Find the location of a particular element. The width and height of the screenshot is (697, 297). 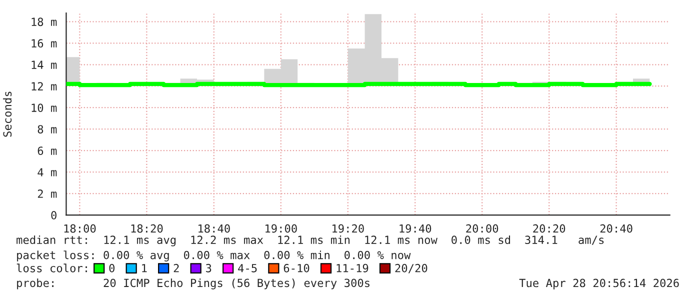

x-tick-label: 18:20 is located at coordinates (147, 228).